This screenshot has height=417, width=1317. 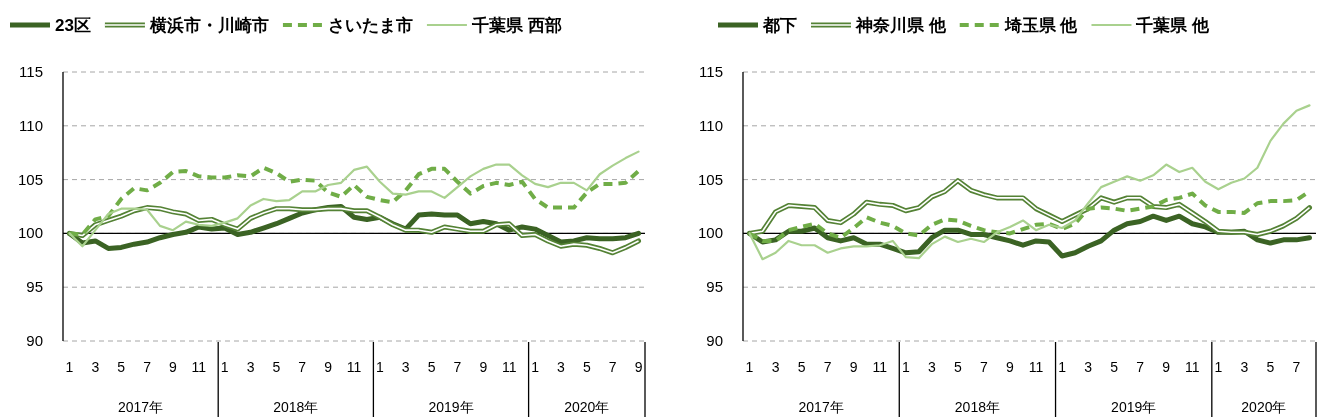 I want to click on legend-label: 横浜市・川崎市, so click(x=208, y=25).